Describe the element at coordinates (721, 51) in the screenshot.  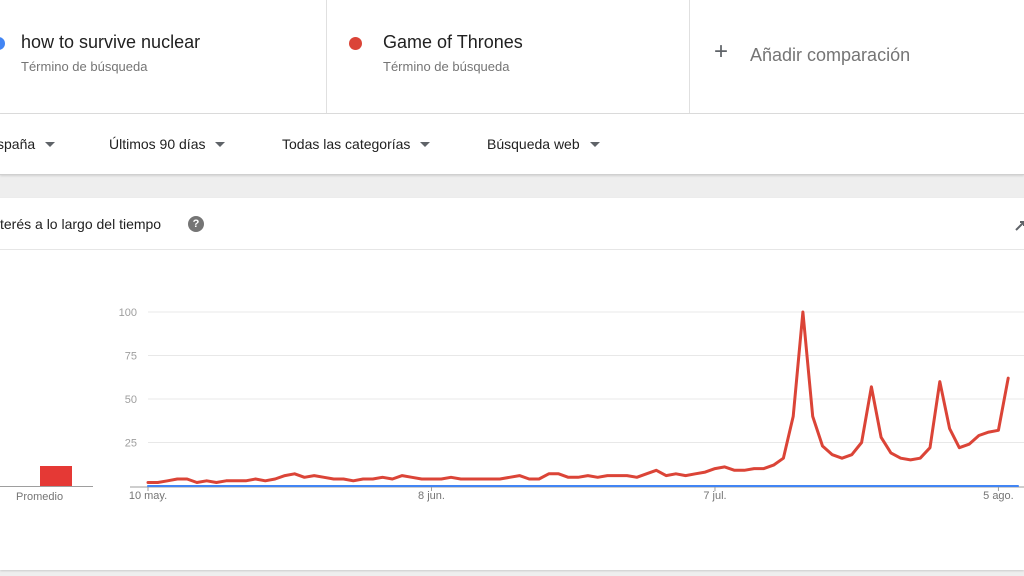
I see `plus-icon: +` at that location.